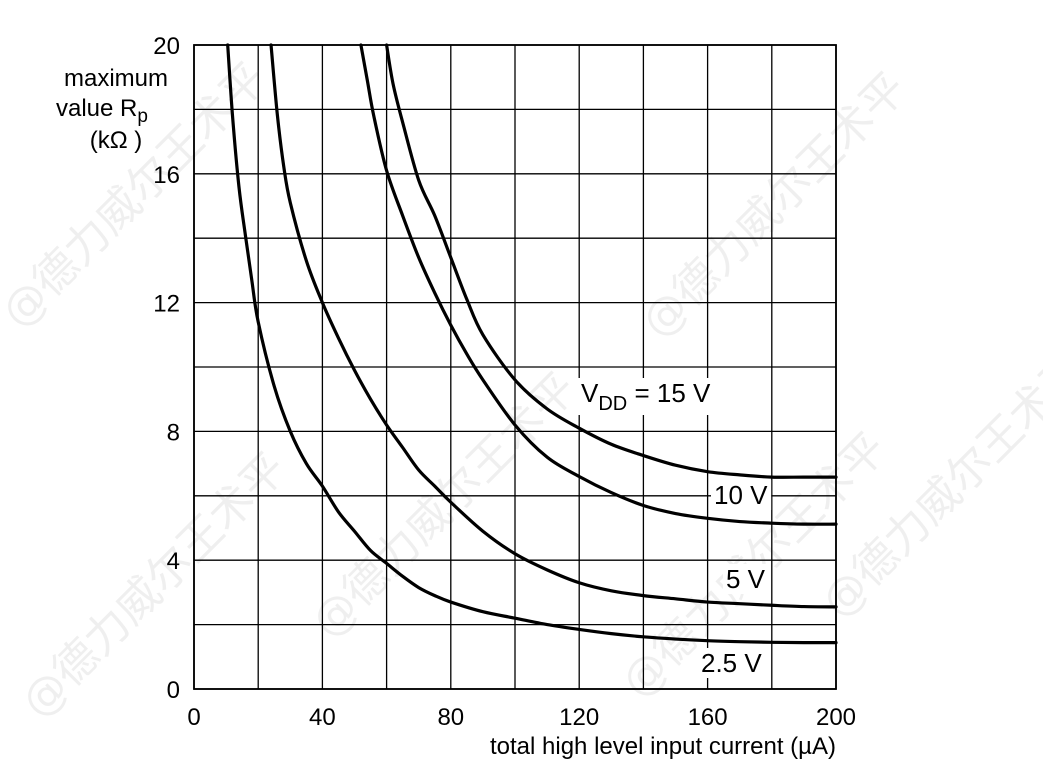 This screenshot has height=784, width=1043. I want to click on x-tick-label: 40, so click(322, 717).